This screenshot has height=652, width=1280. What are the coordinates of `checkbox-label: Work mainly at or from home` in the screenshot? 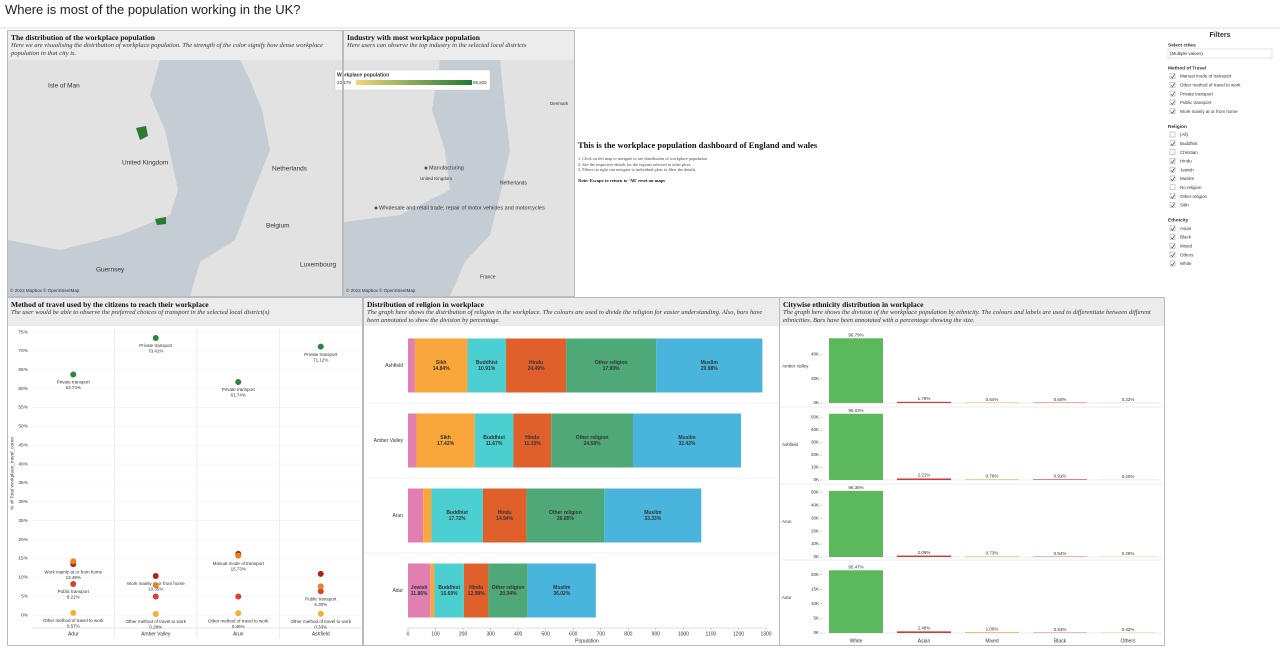 It's located at (1209, 111).